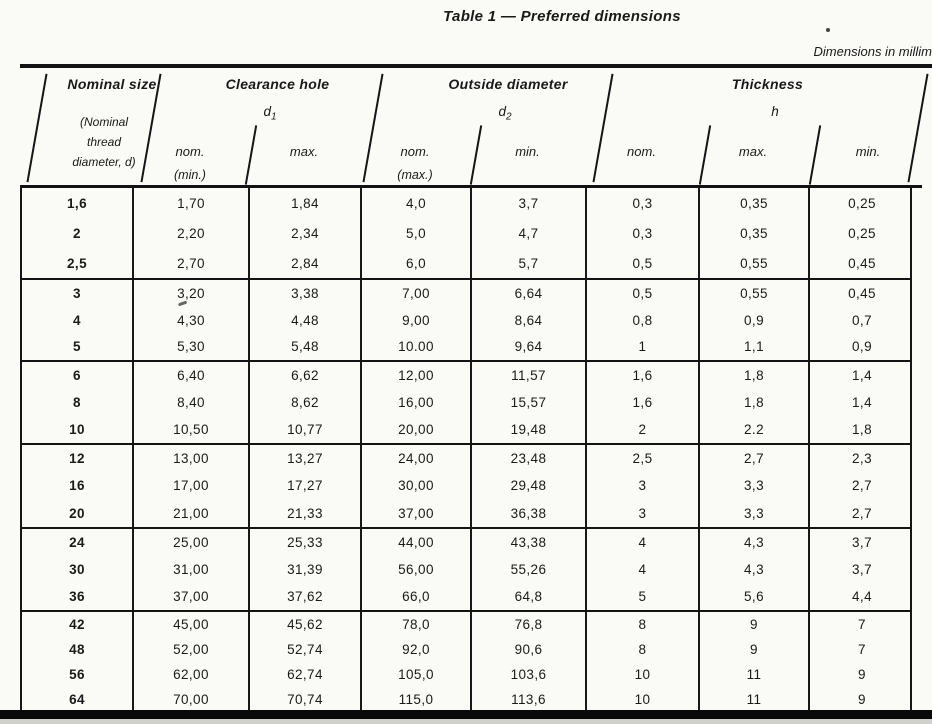  Describe the element at coordinates (562, 16) in the screenshot. I see `table-title: Table 1 — Preferred dimensions` at that location.